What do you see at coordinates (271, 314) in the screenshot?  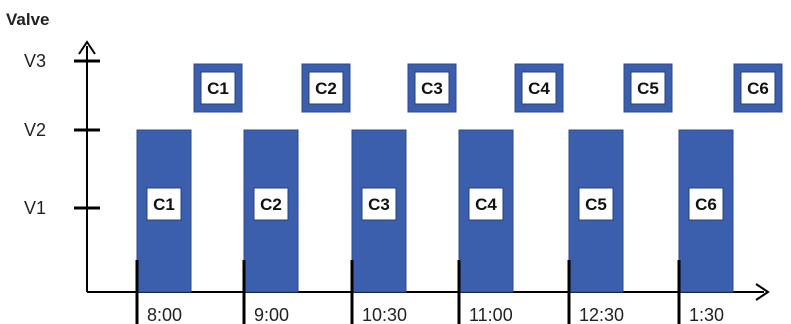 I see `x-tick-label: 9:00` at bounding box center [271, 314].